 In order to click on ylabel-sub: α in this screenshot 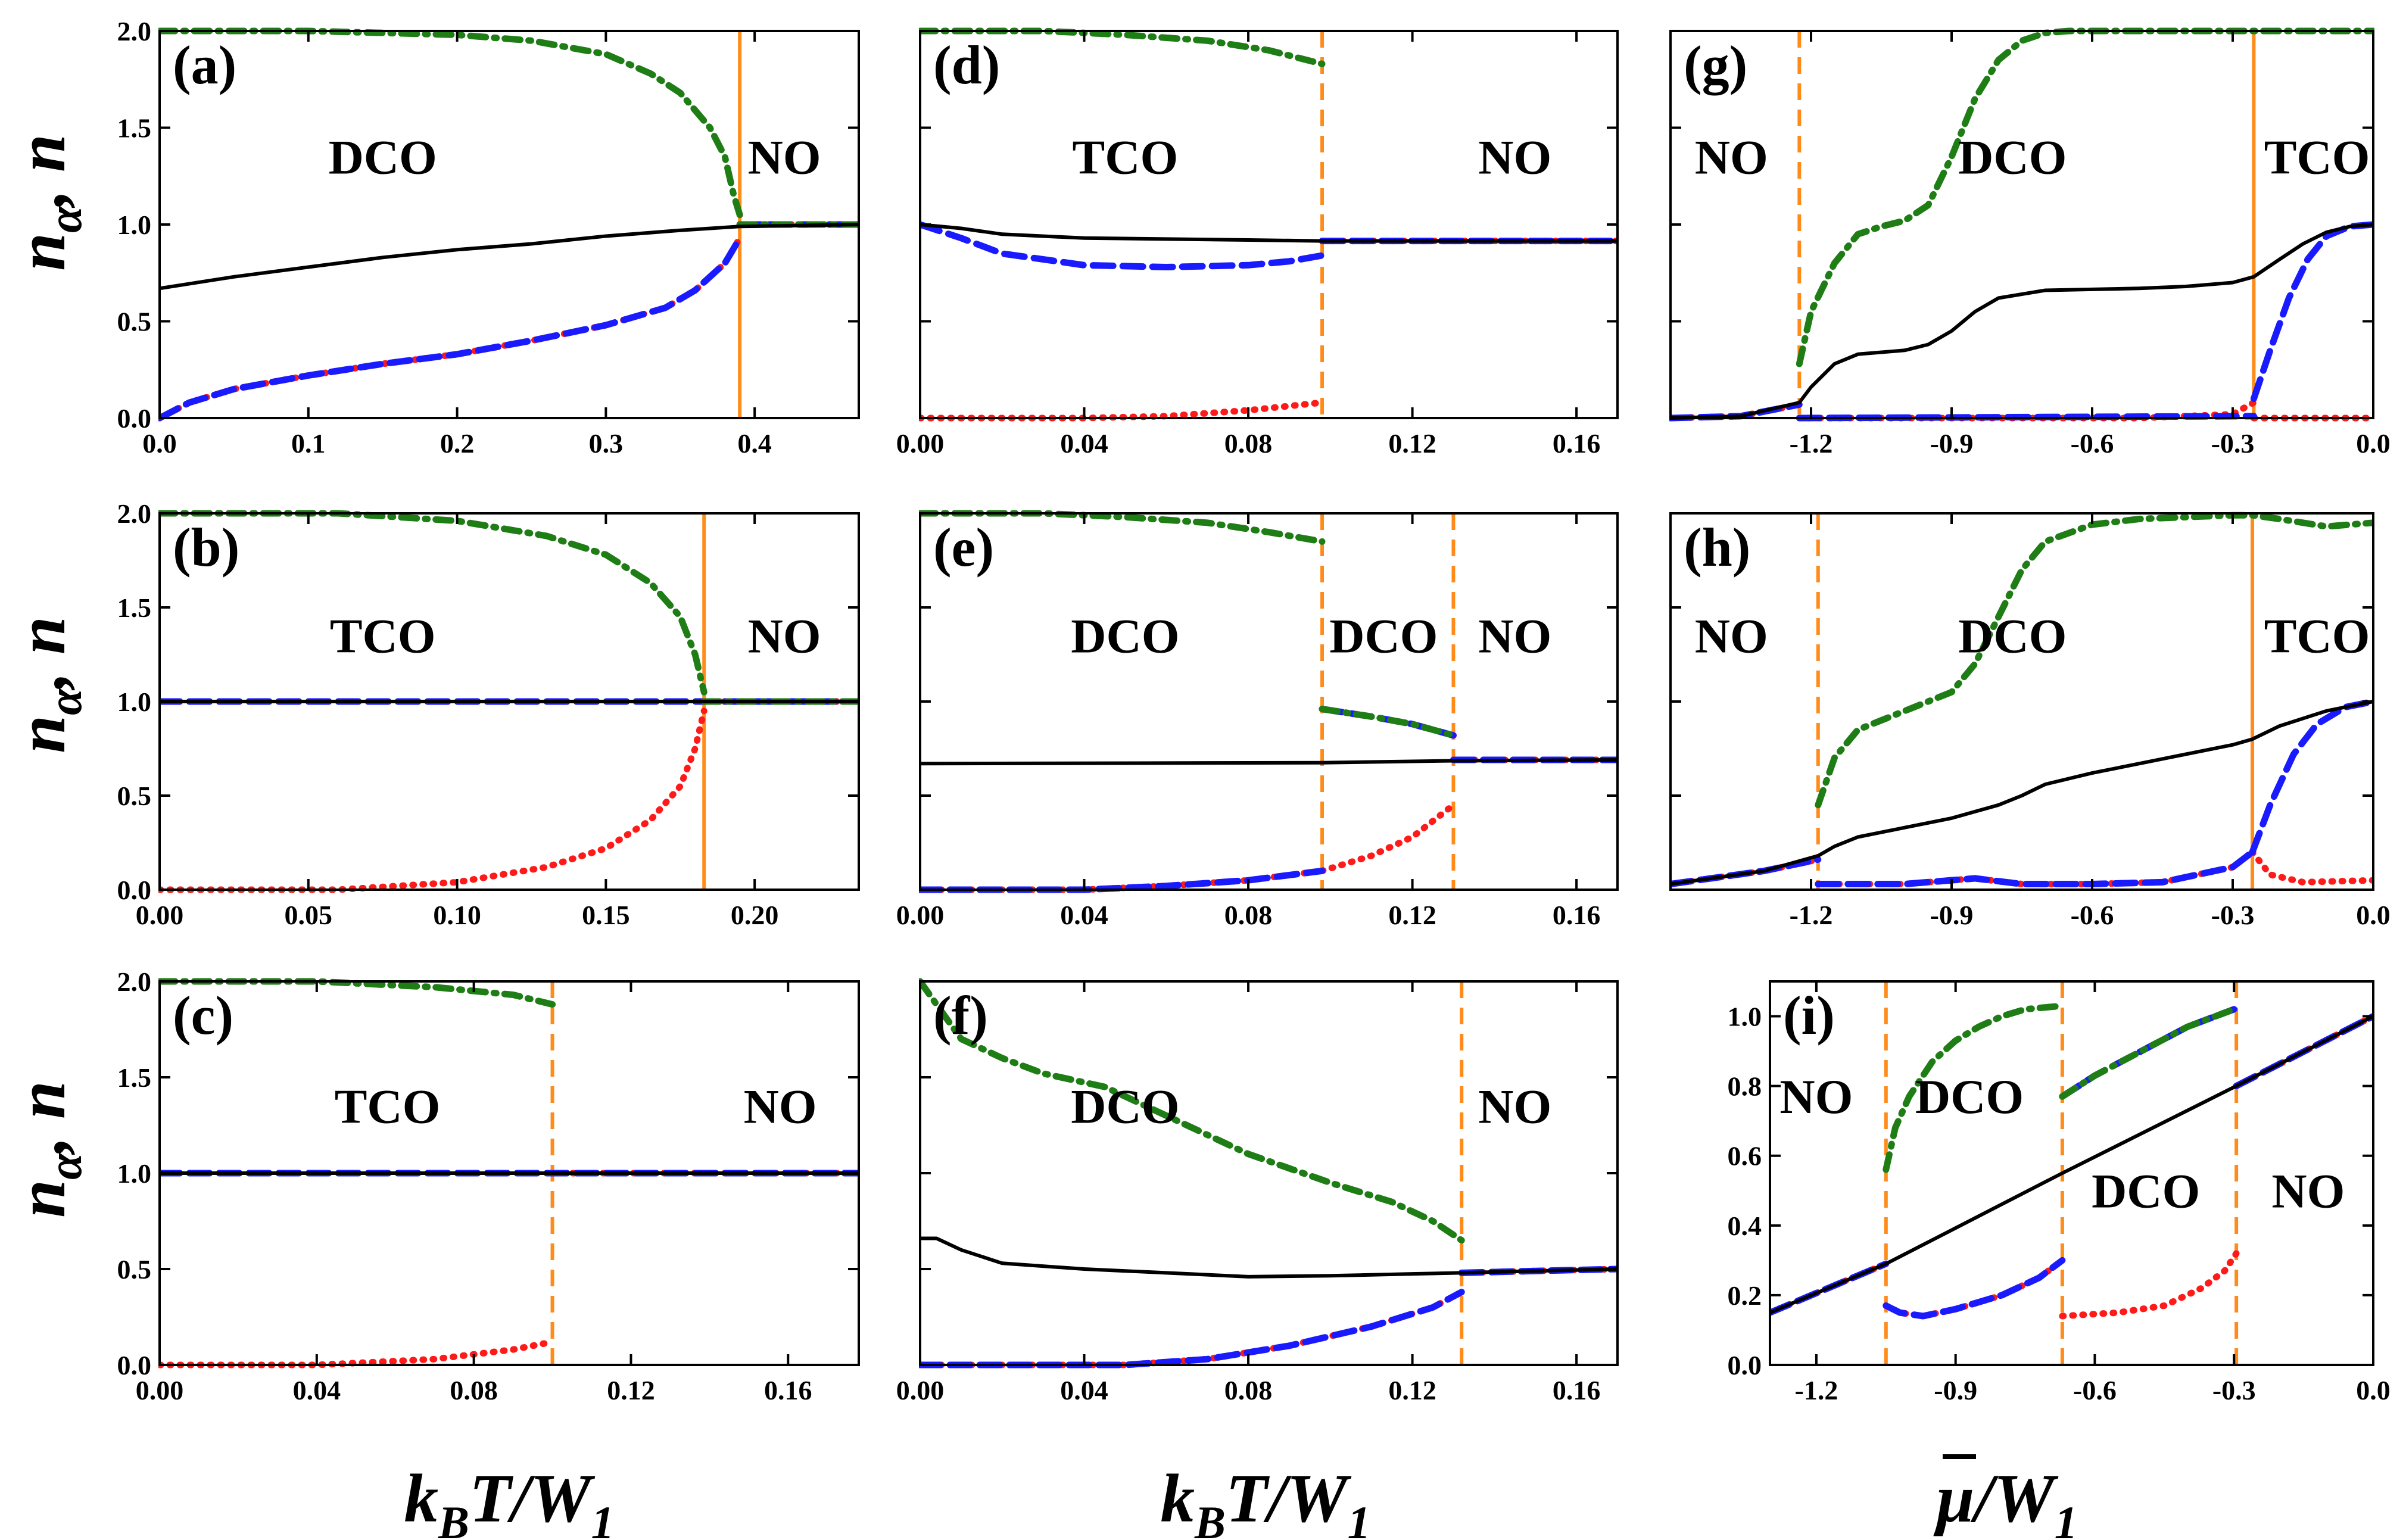, I will do `click(65, 219)`.